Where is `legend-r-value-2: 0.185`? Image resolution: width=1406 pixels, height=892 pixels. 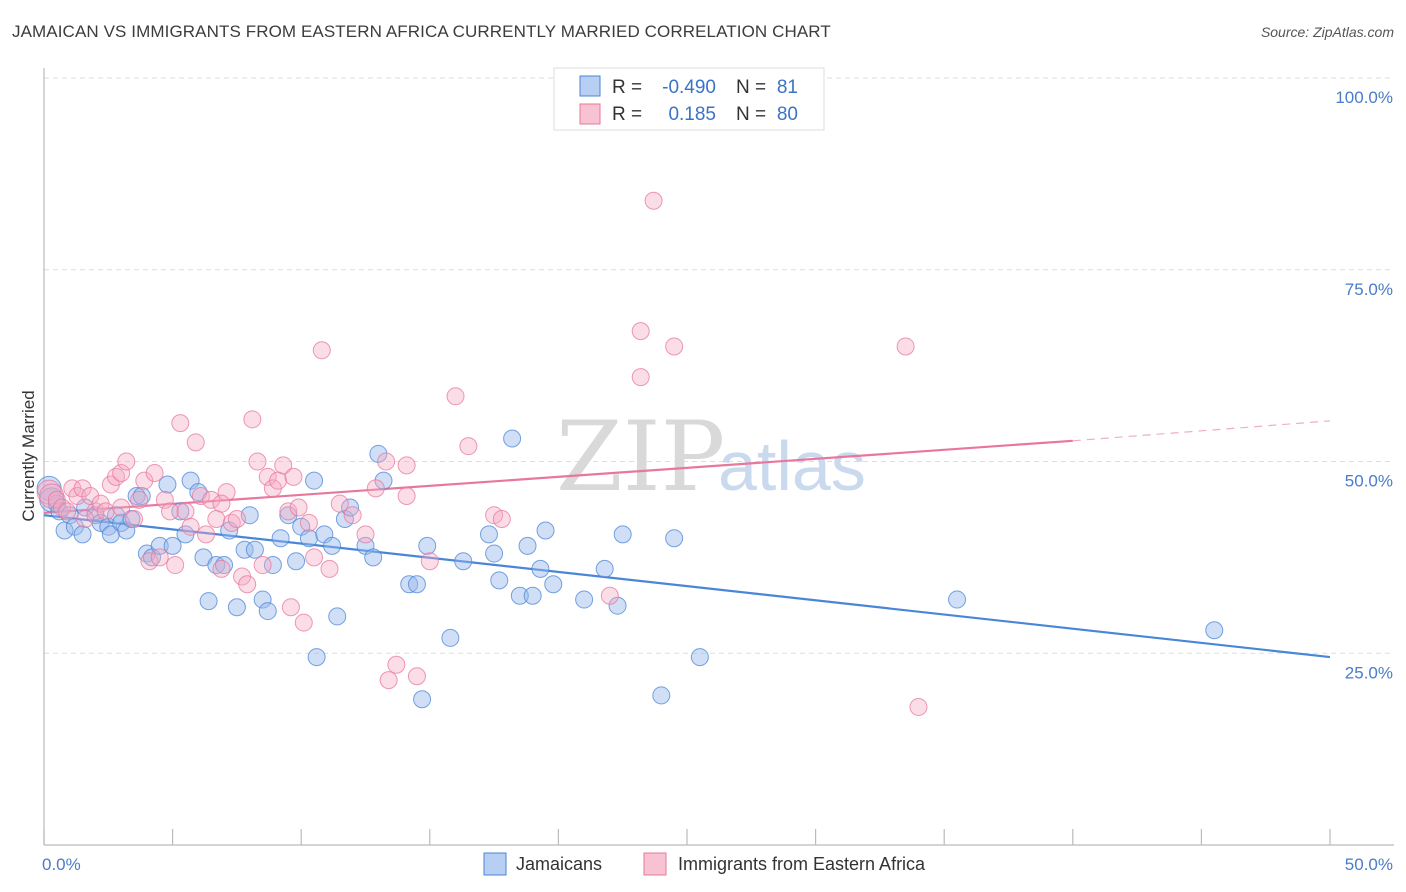 legend-r-value-2: 0.185 is located at coordinates (692, 114).